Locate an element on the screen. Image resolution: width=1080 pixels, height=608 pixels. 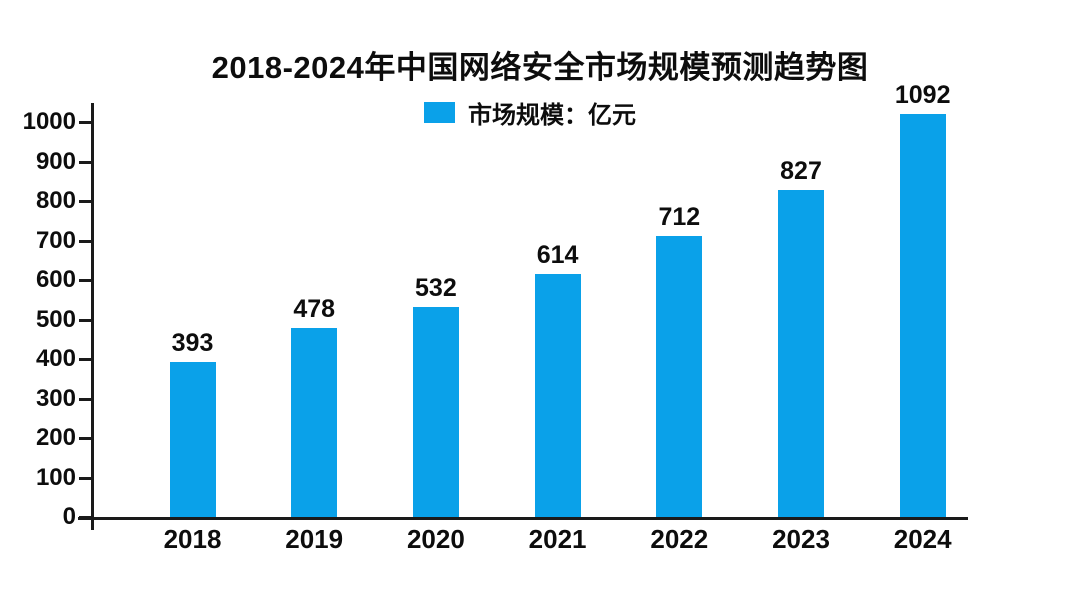
y-tick-label: 900 is located at coordinates (55, 161).